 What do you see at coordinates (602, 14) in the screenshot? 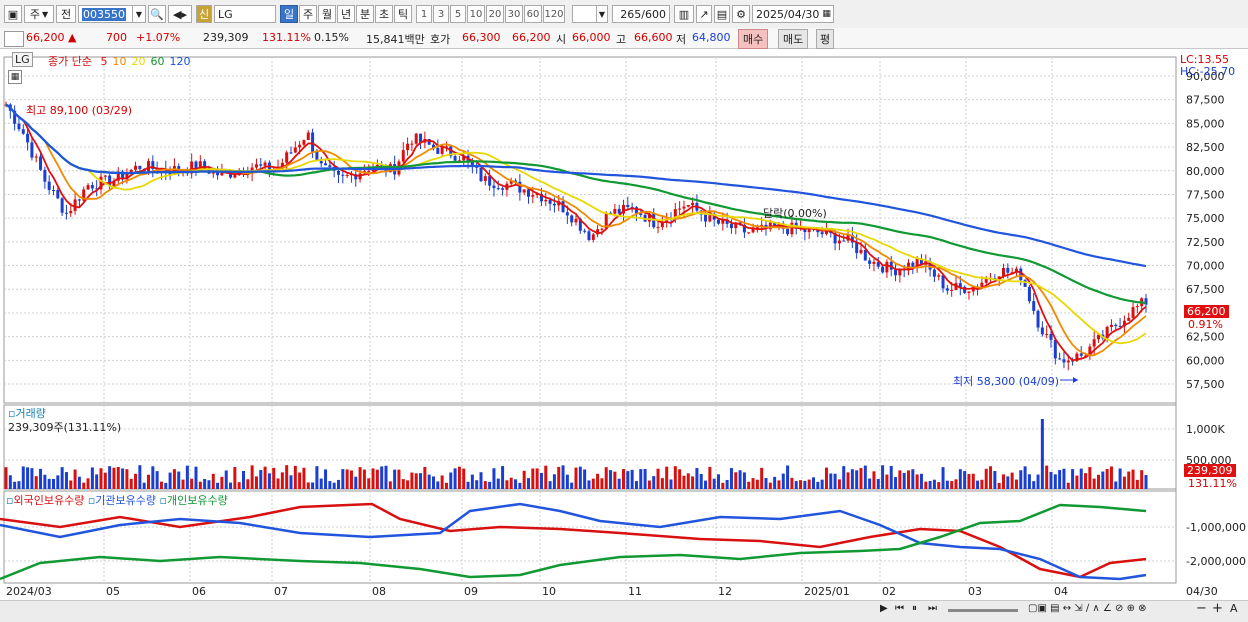
I see `custom-period-dropdown-icon: ▼` at bounding box center [602, 14].